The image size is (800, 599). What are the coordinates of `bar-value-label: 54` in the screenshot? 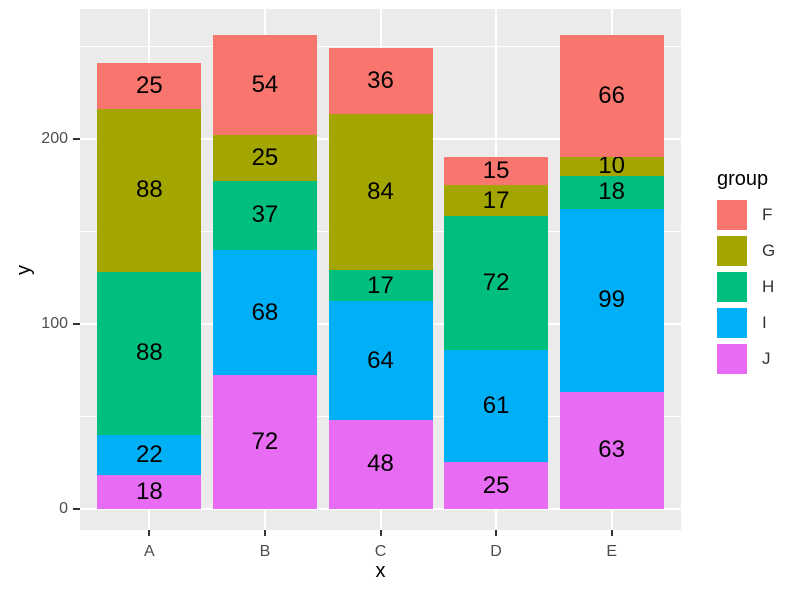 It's located at (265, 84).